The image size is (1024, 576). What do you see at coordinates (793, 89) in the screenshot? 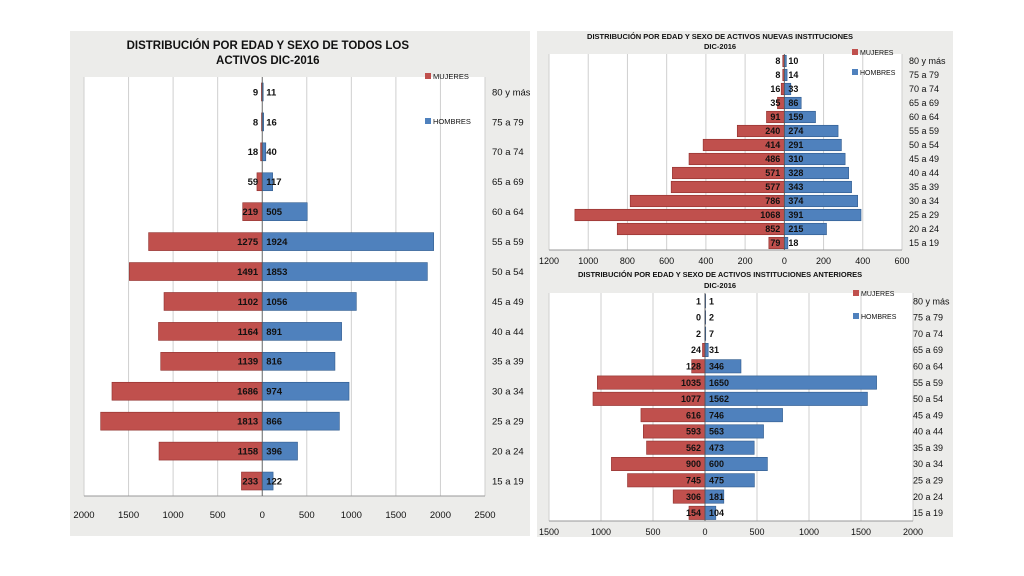
I see `data-label-hombres: 33` at bounding box center [793, 89].